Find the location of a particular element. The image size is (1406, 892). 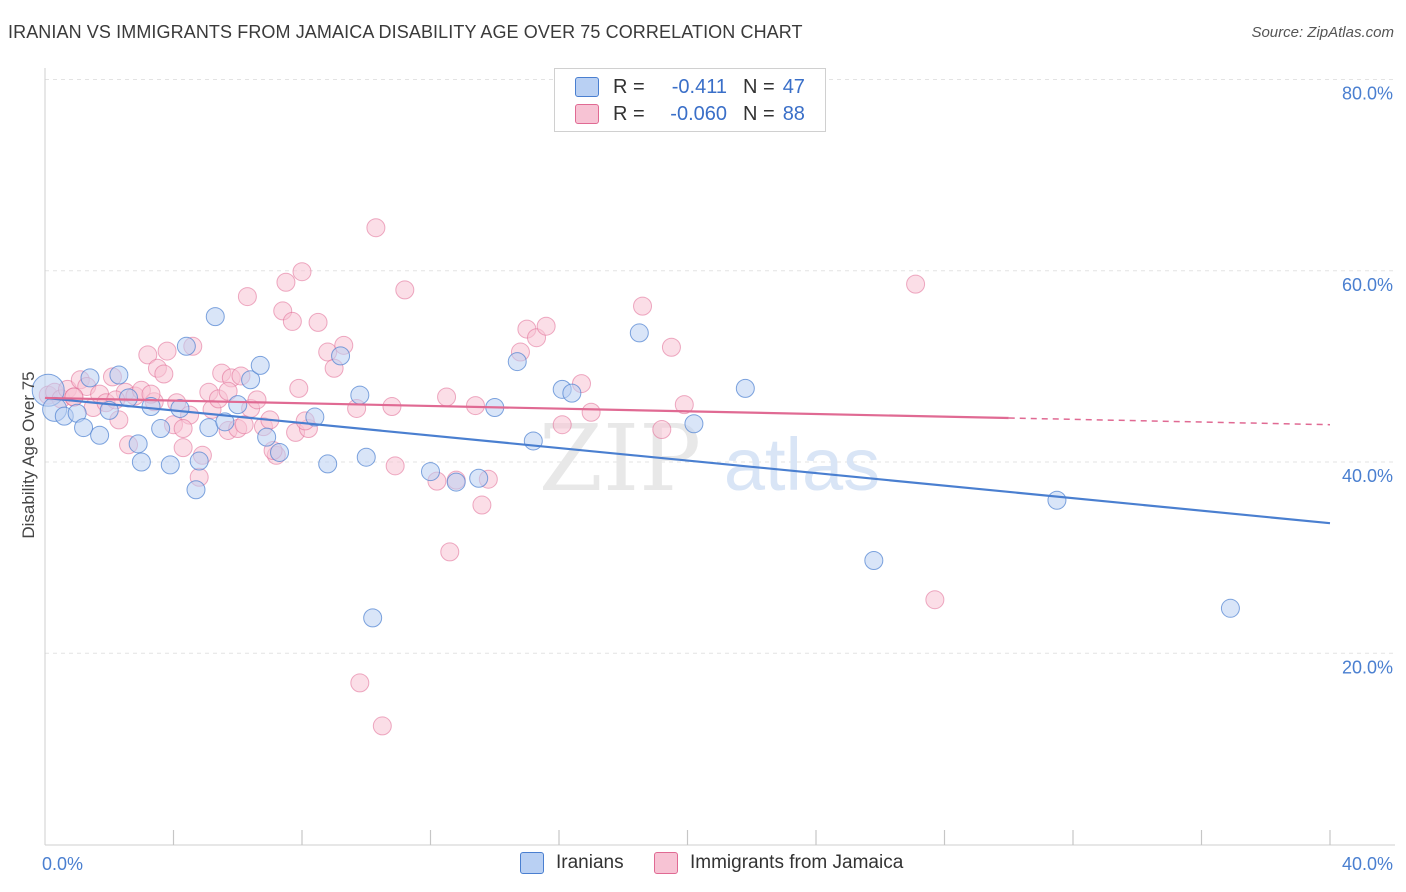

y-axis-label: Disability Age Over 75 is located at coordinates (28, 454).